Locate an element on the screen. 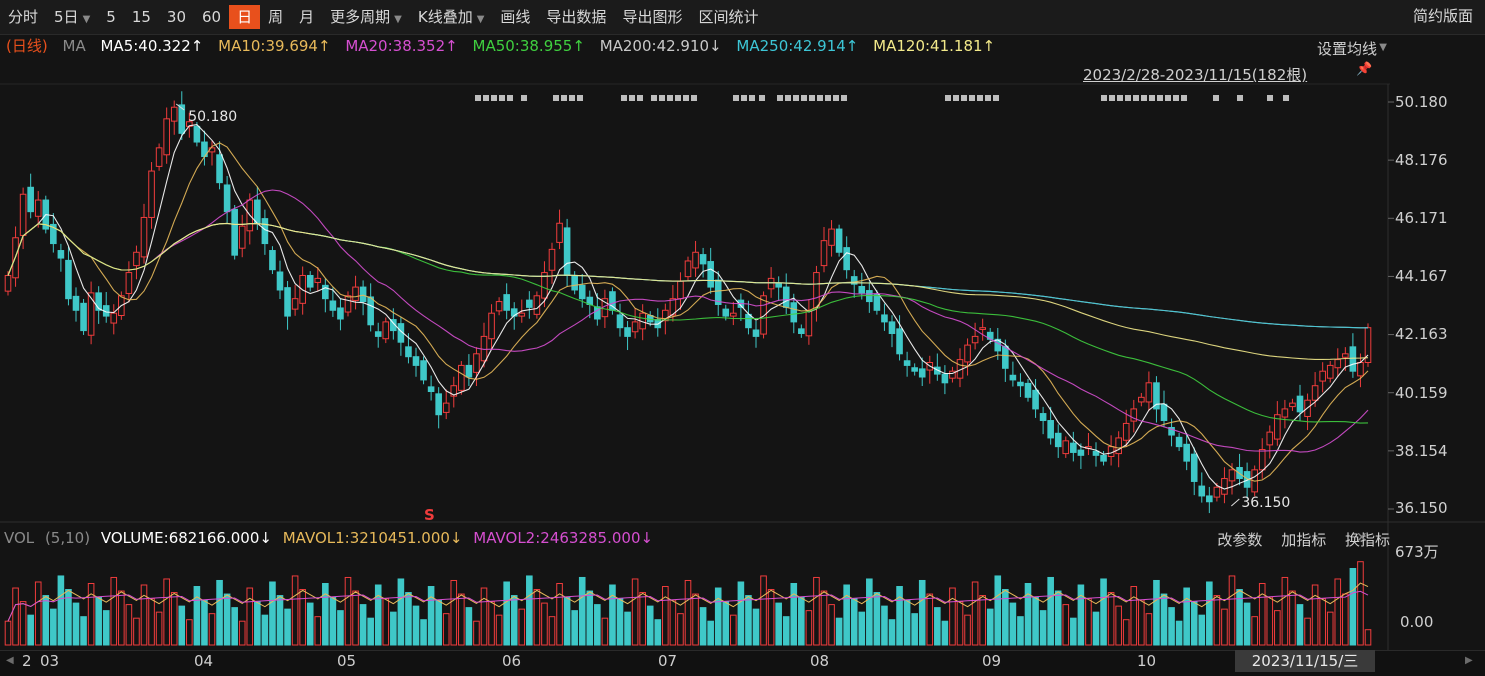 The image size is (1485, 676). tab-intraday: 分时 is located at coordinates (23, 17).